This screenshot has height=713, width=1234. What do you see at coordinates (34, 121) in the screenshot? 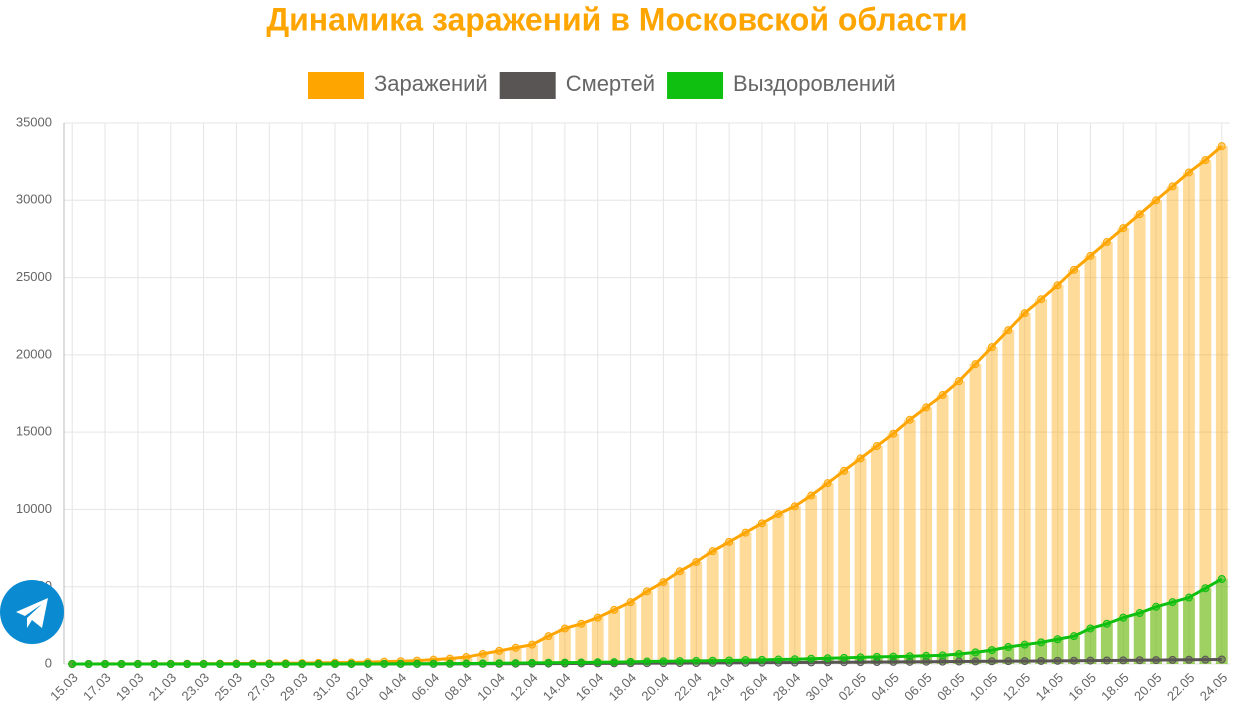
I see `y-tick-label: 35000` at bounding box center [34, 121].